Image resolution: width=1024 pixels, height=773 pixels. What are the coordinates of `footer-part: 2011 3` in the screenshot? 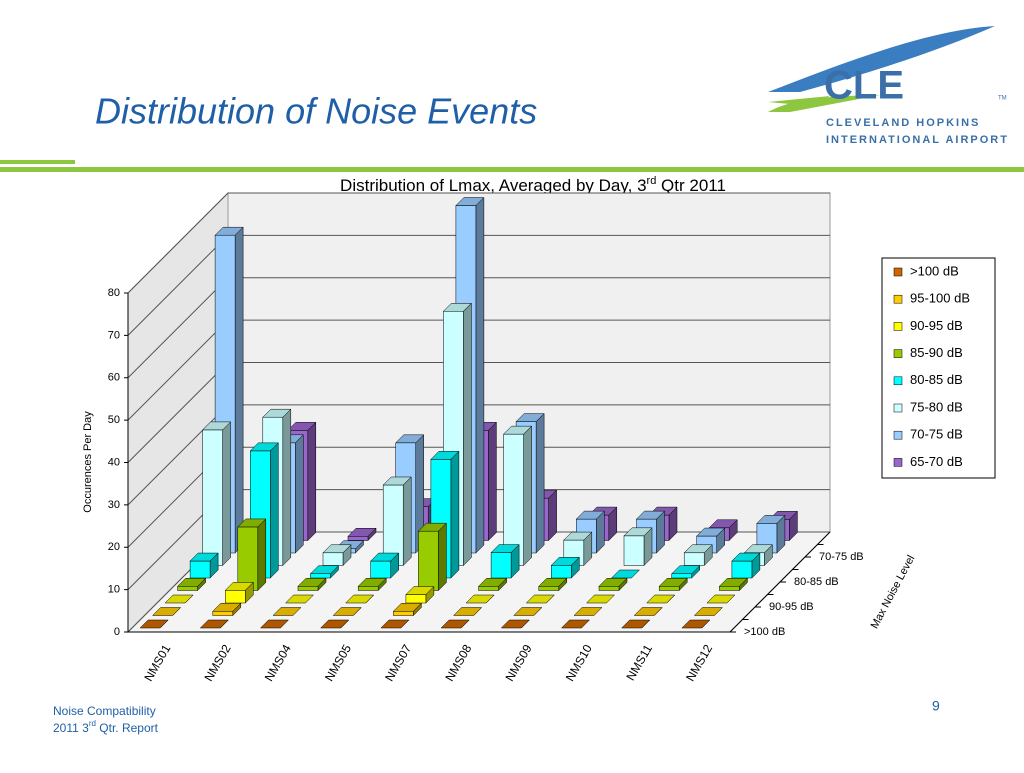 It's located at (71, 728).